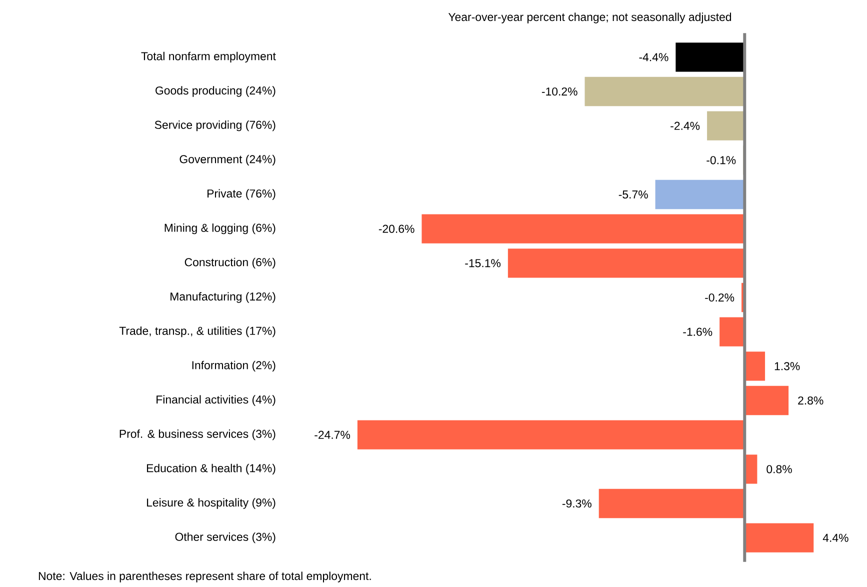  Describe the element at coordinates (228, 160) in the screenshot. I see `y-tick-label: Government (24%)` at that location.